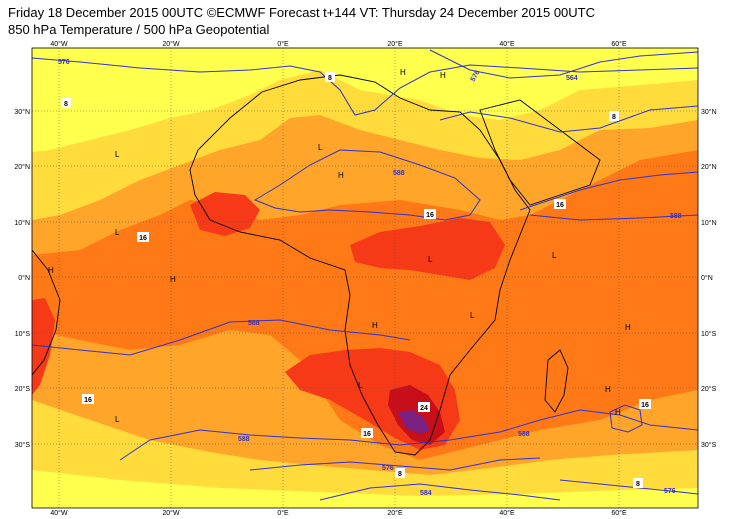  I want to click on geo-label: 564, so click(572, 78).